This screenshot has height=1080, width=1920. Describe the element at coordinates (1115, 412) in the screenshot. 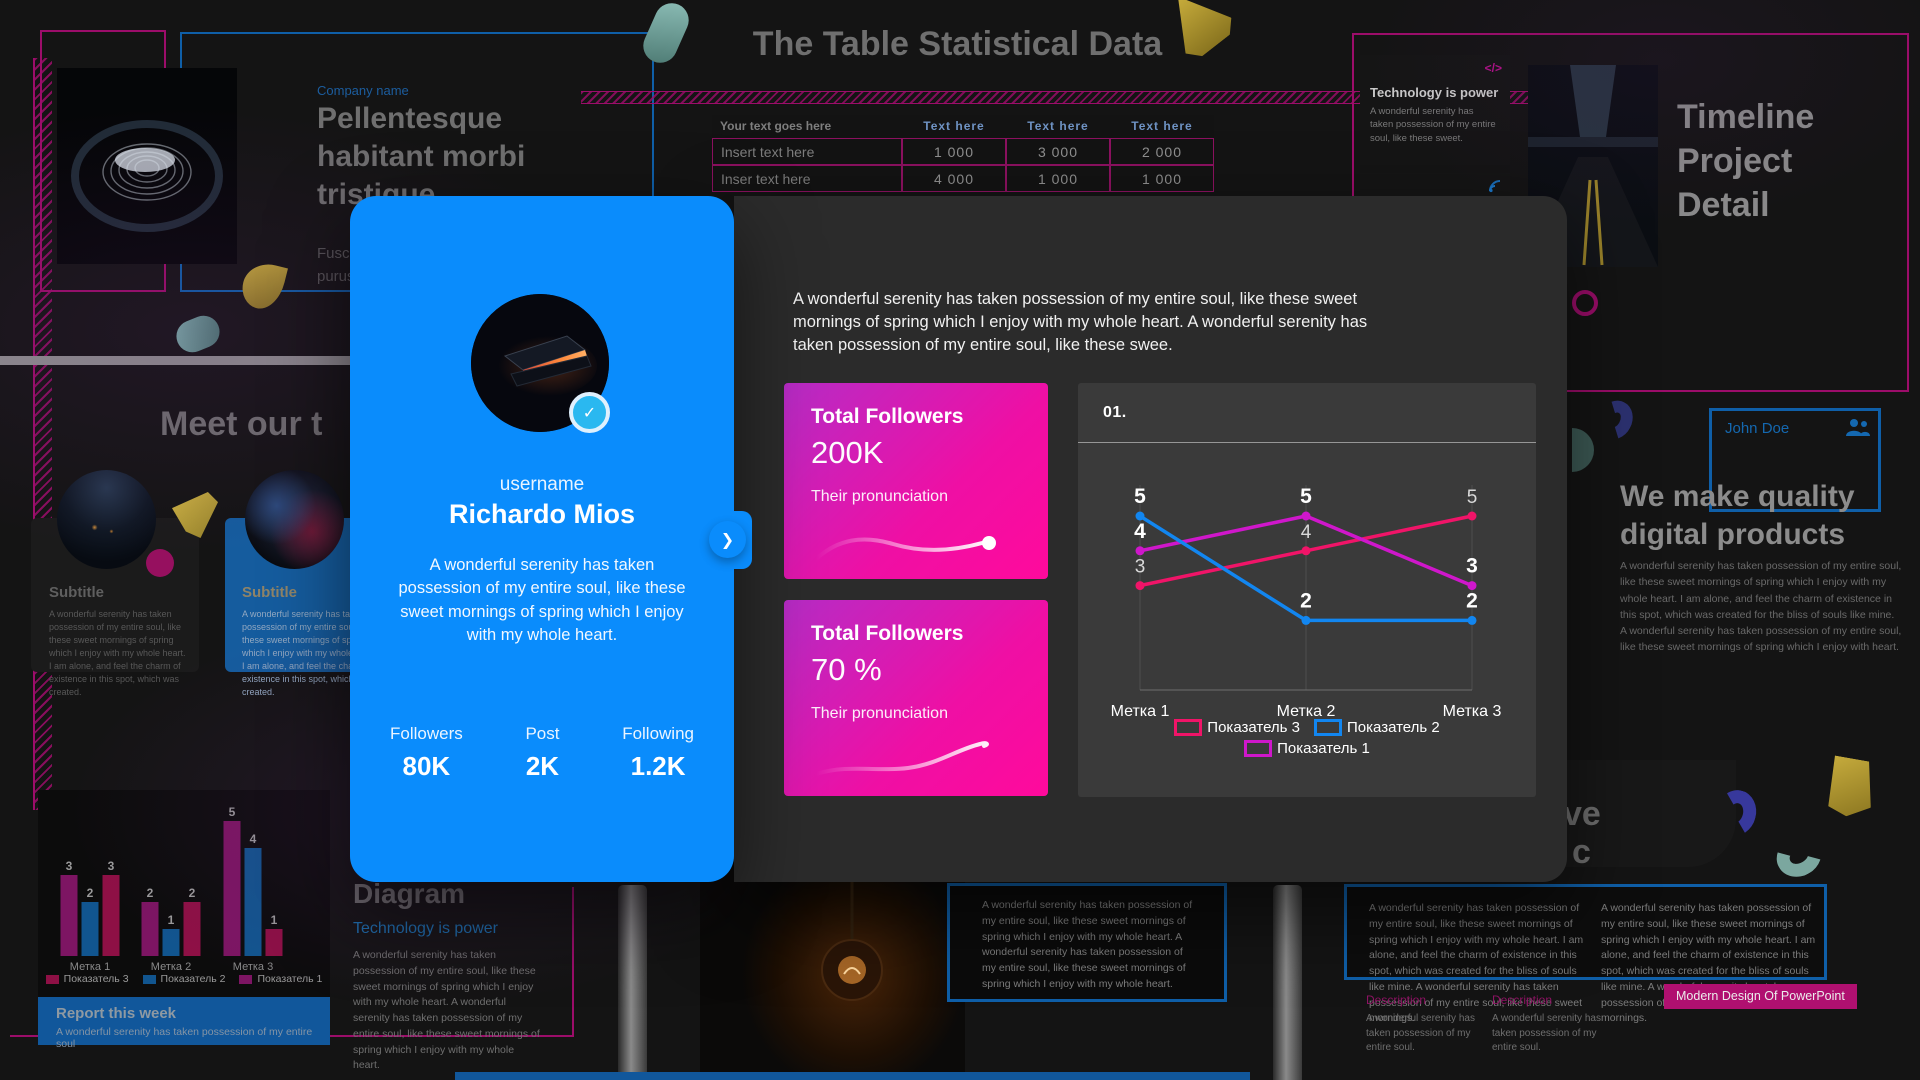

I see `chart-index-label: 01.` at that location.